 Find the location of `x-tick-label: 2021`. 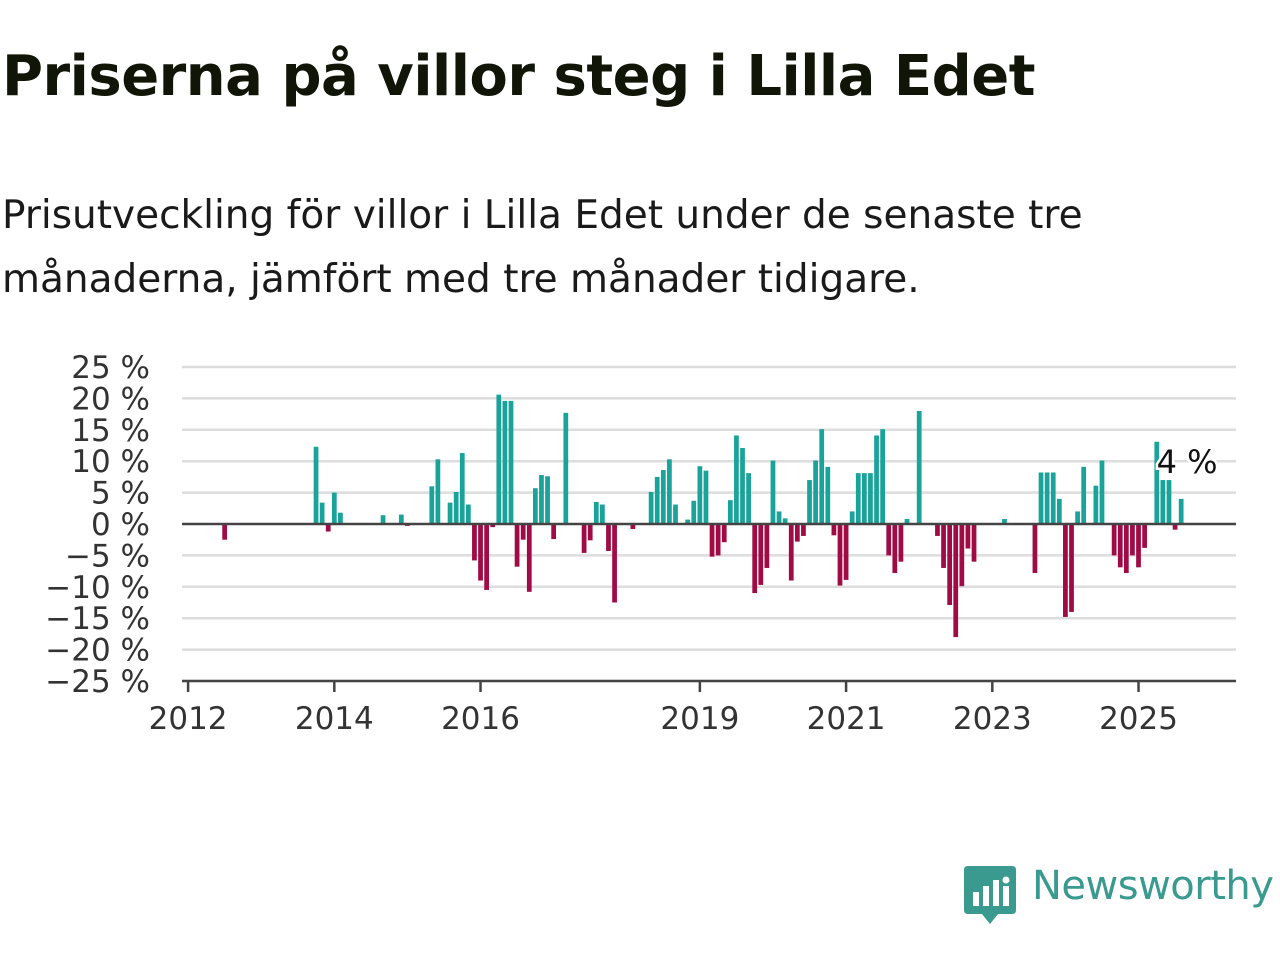

x-tick-label: 2021 is located at coordinates (846, 719).